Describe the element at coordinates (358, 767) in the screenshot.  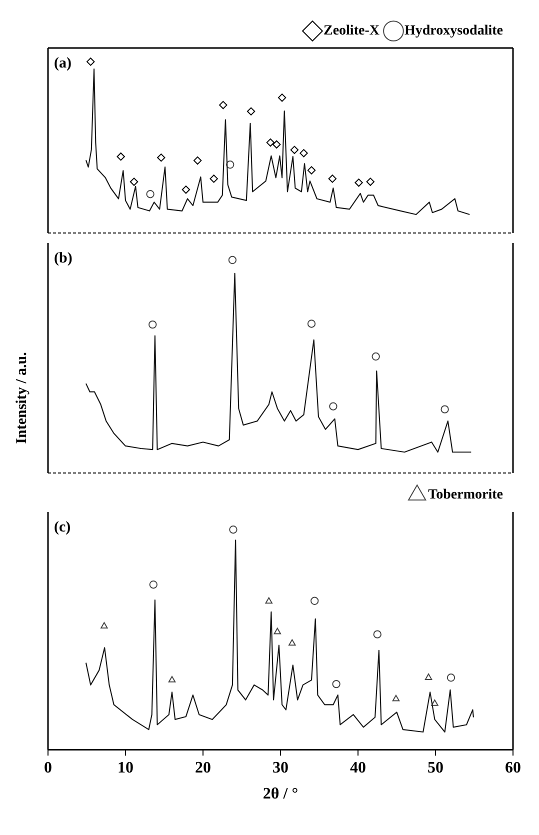
I see `x-tick-label: 40` at that location.